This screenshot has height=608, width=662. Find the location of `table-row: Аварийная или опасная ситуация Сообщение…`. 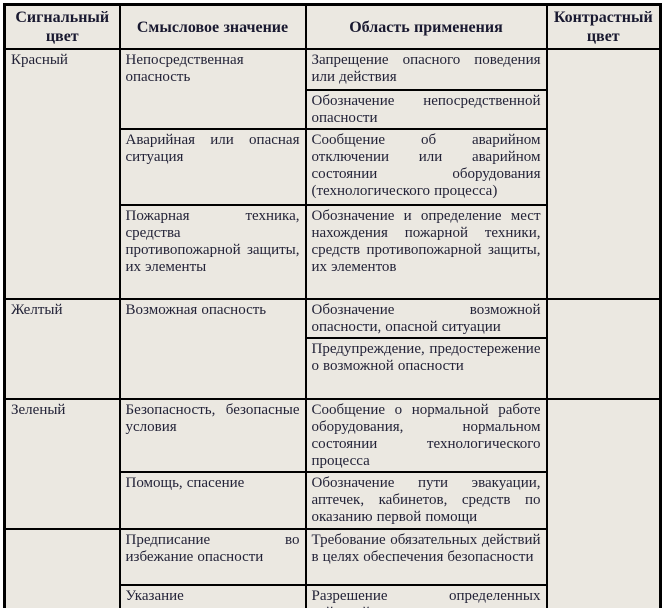

table-row: Аварийная или опасная ситуация Сообщение… is located at coordinates (333, 167).